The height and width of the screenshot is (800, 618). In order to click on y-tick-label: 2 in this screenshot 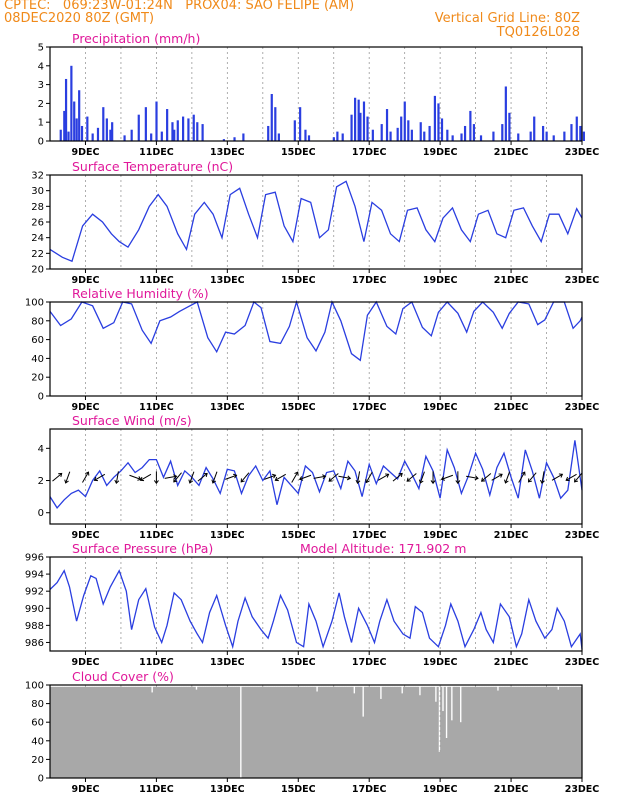, I will do `click(41, 481)`.